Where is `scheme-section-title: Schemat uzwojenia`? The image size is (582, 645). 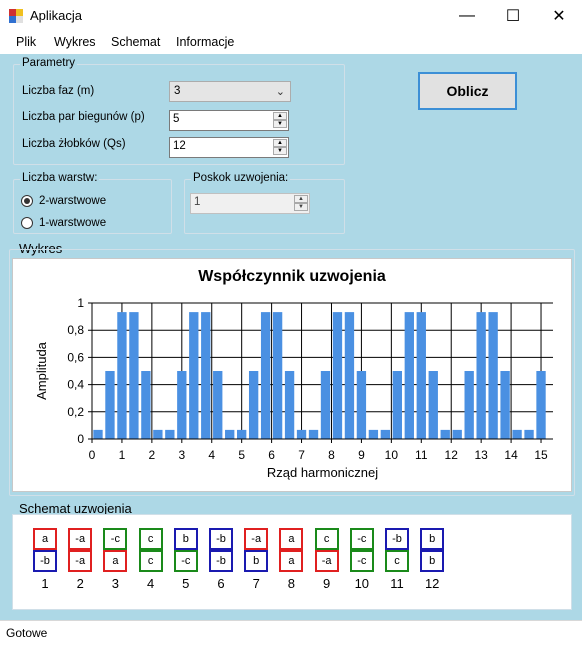
scheme-section-title: Schemat uzwojenia is located at coordinates (75, 508).